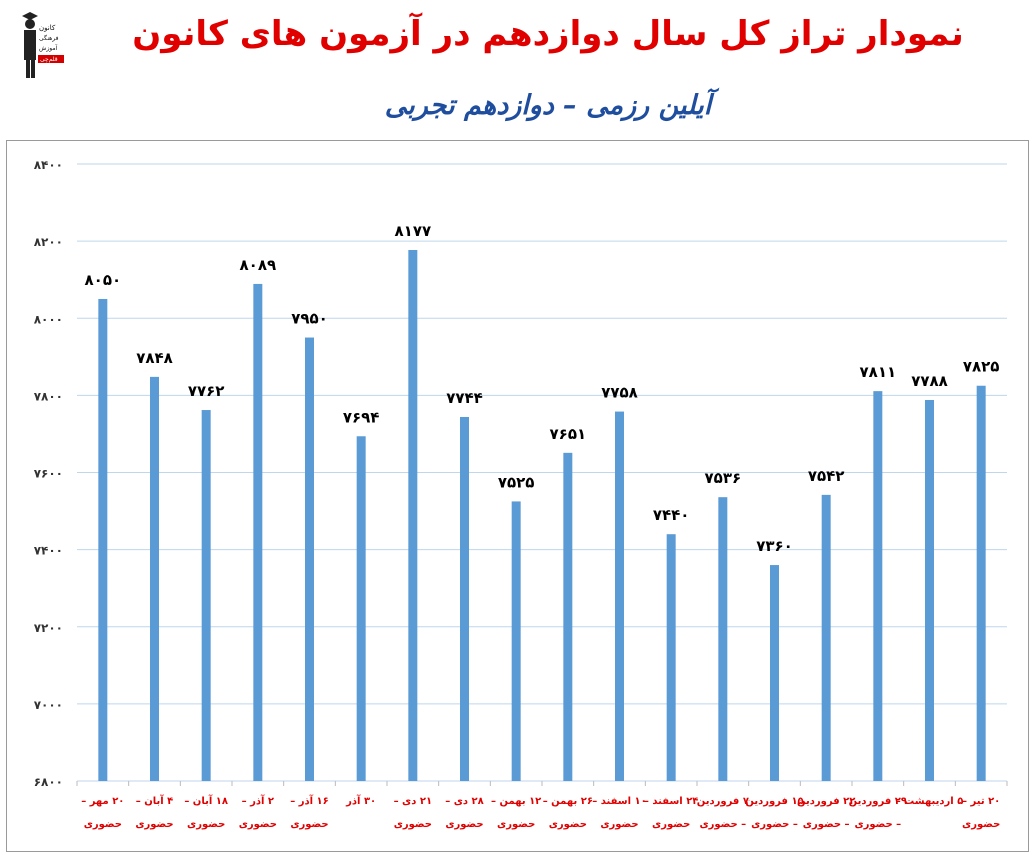  Describe the element at coordinates (981, 801) in the screenshot. I see `x-tick-label: ۲۰ تیر –` at that location.